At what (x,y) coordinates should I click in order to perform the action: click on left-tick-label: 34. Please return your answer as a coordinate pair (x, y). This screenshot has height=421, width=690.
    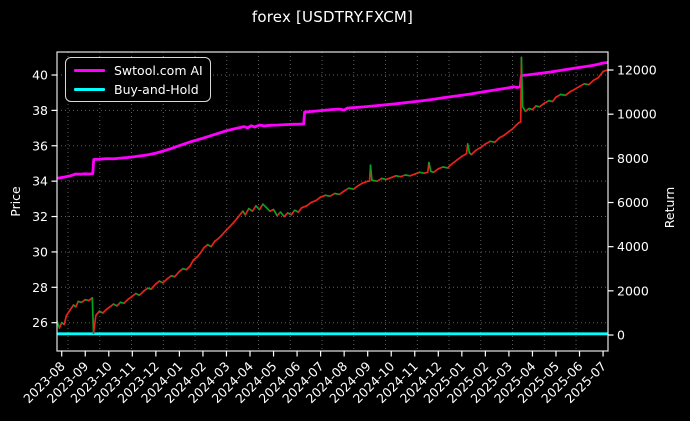
    Looking at the image, I should click on (40, 181).